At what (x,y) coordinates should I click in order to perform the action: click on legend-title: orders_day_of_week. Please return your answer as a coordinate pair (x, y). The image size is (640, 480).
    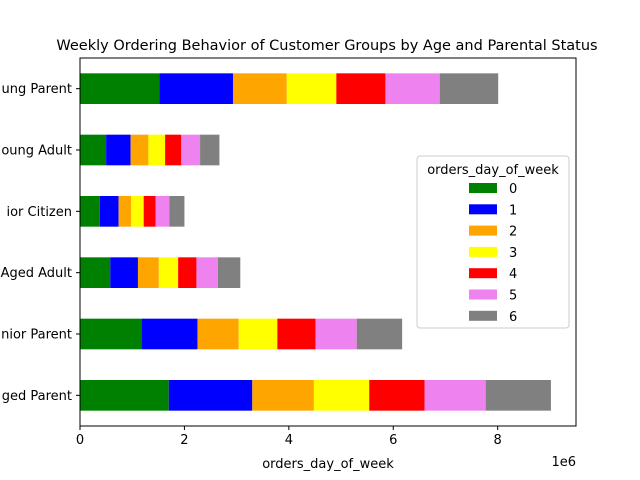
    Looking at the image, I should click on (493, 170).